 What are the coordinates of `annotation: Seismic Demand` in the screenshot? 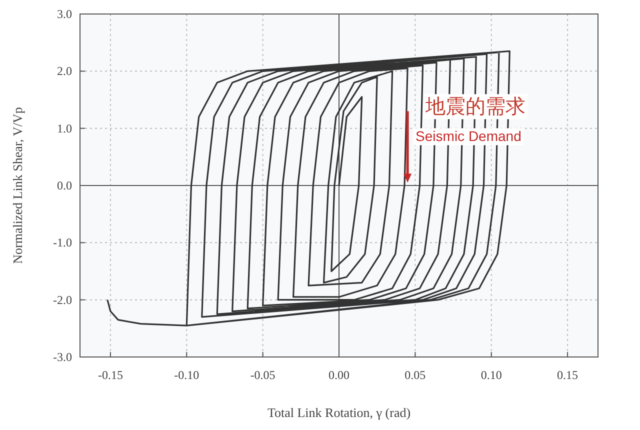 It's located at (469, 136).